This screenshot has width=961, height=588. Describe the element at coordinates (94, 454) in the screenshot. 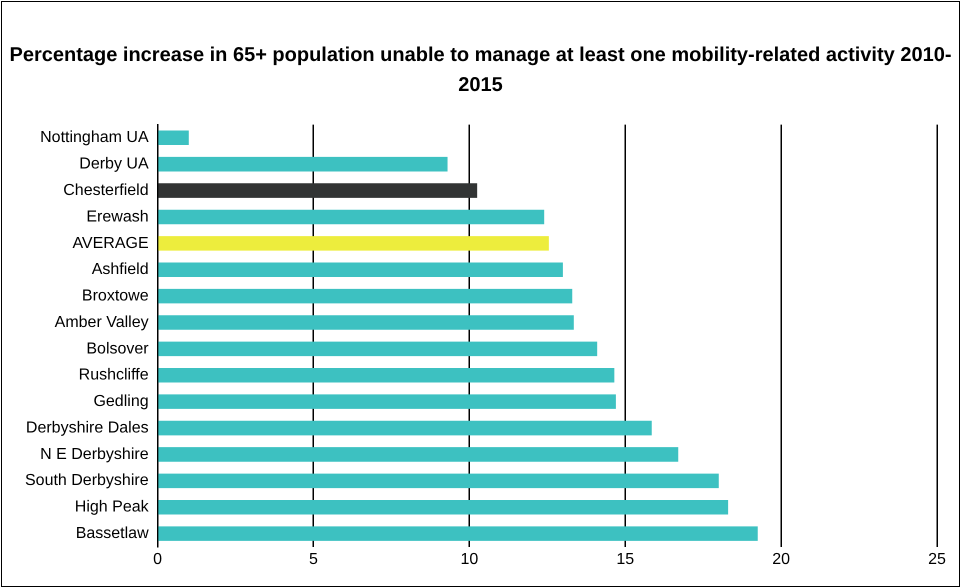

I see `y-tick-label: N E Derbyshire` at that location.